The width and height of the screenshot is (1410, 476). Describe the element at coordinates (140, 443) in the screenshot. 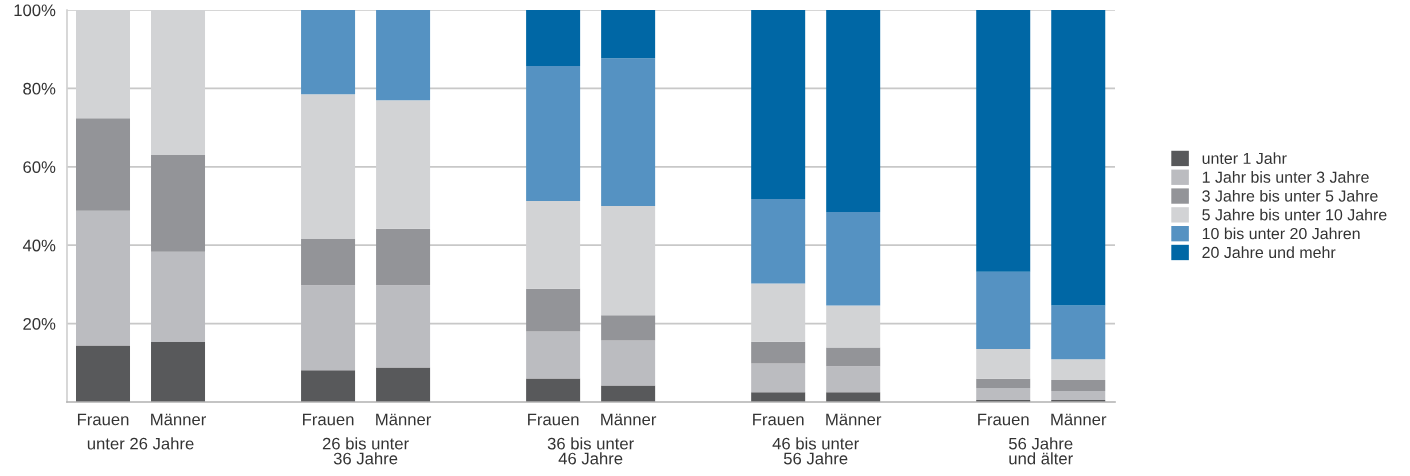

I see `text: unter 26 Jahre` at that location.